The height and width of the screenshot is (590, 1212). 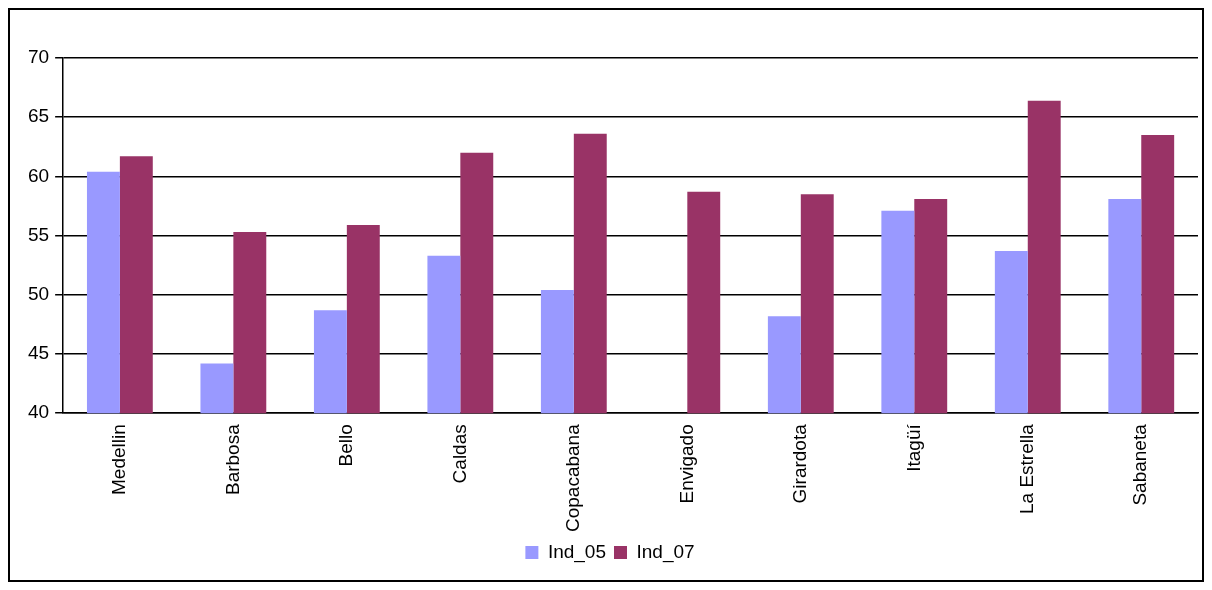 I want to click on x-tick-label: Caldas, so click(x=459, y=454).